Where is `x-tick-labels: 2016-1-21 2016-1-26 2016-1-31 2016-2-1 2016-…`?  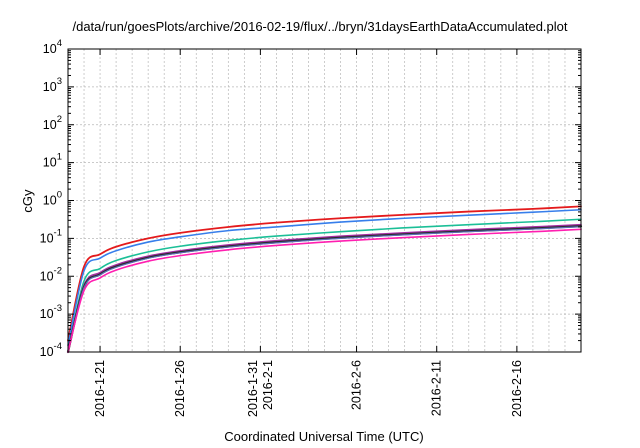 x-tick-labels: 2016-1-21 2016-1-26 2016-1-31 2016-2-1 2016-… is located at coordinates (308, 388).